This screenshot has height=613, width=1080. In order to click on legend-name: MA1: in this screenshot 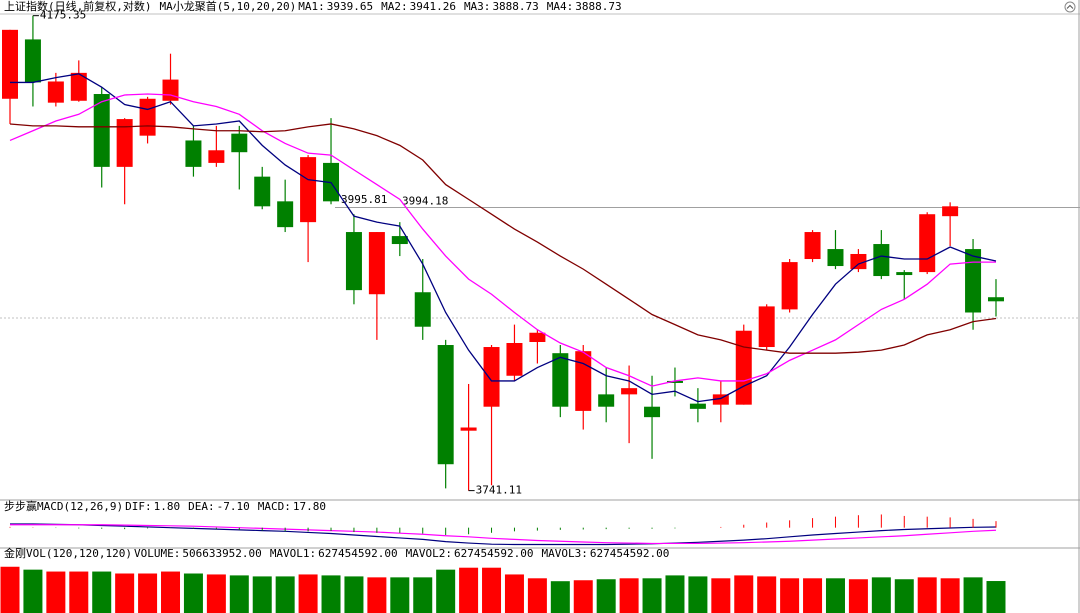, I will do `click(311, 6)`.